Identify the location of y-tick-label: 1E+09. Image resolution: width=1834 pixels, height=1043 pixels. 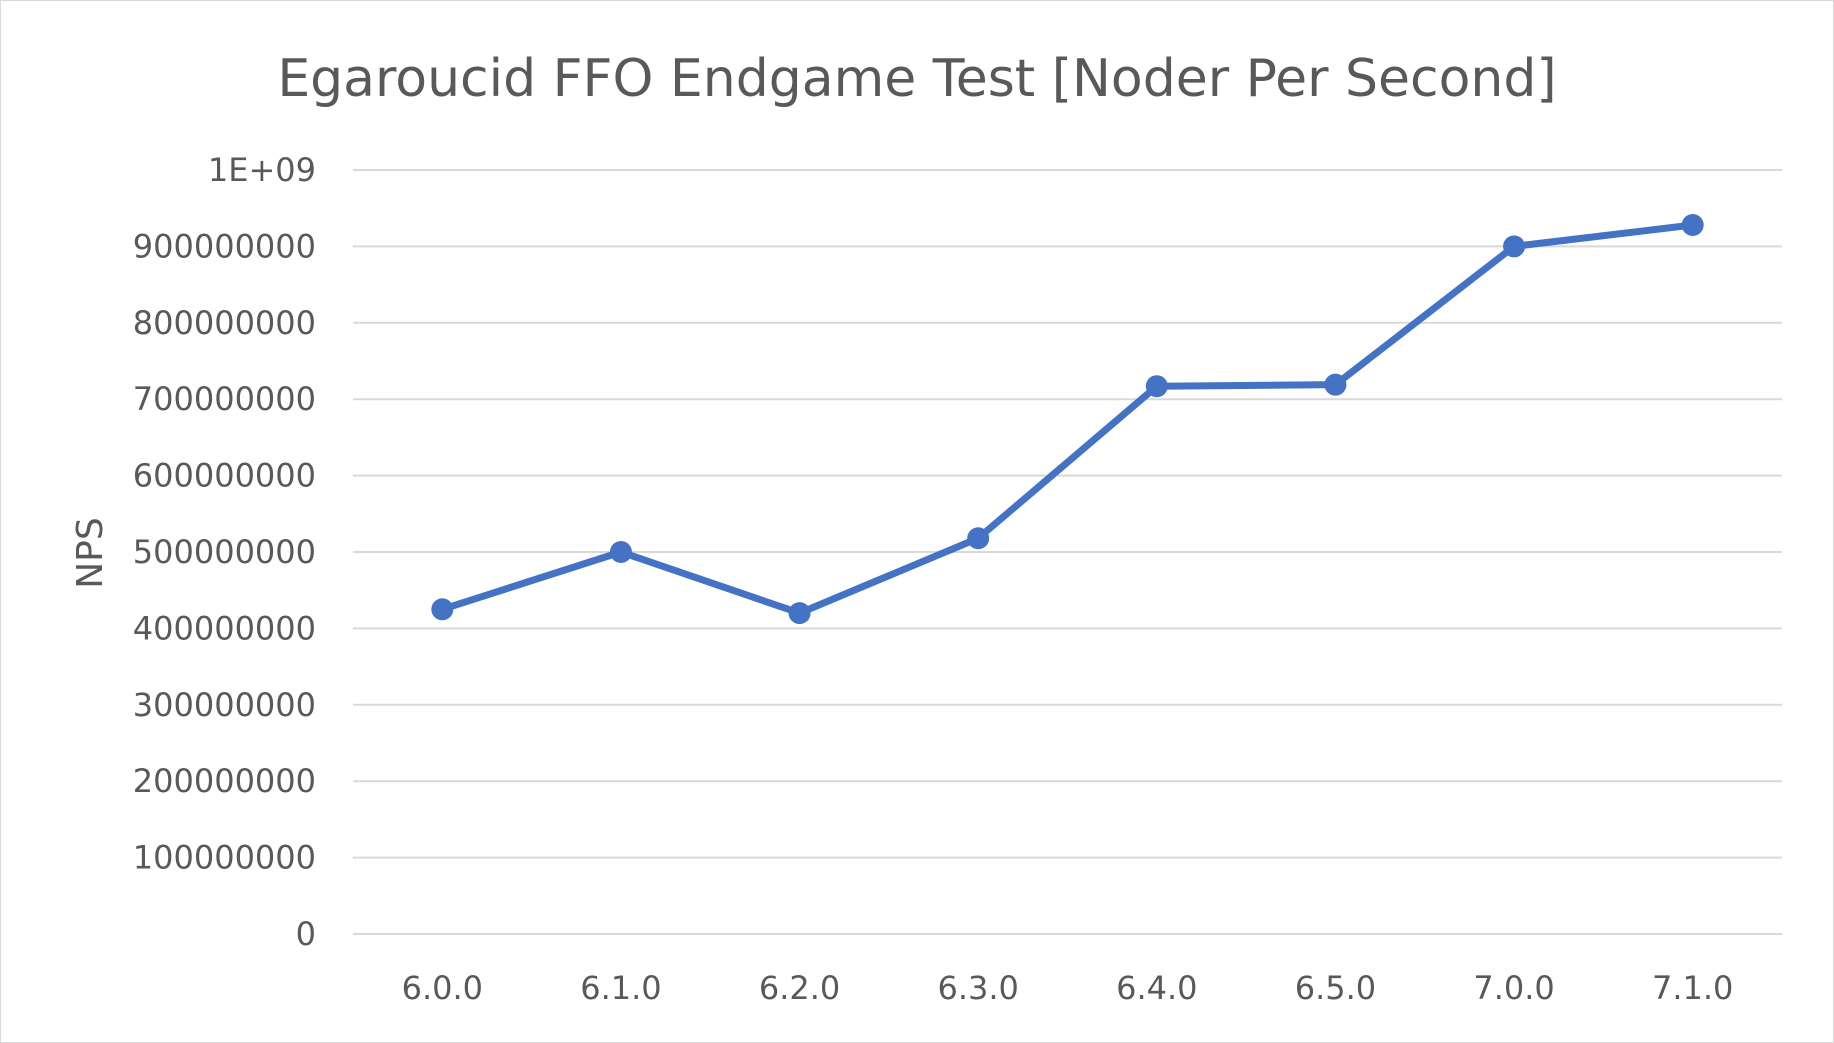
(262, 170).